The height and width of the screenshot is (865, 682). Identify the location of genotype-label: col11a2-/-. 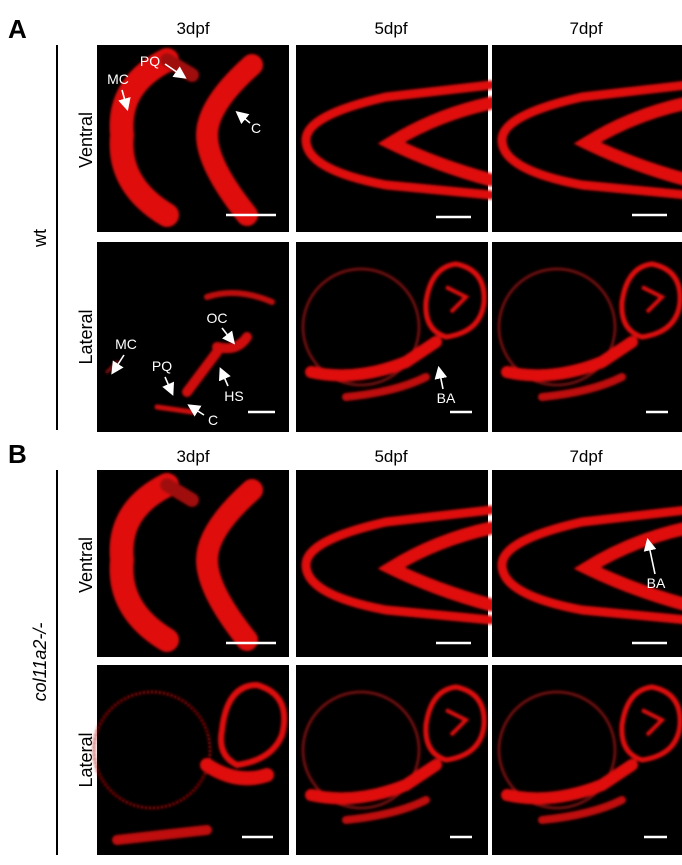
(40, 662).